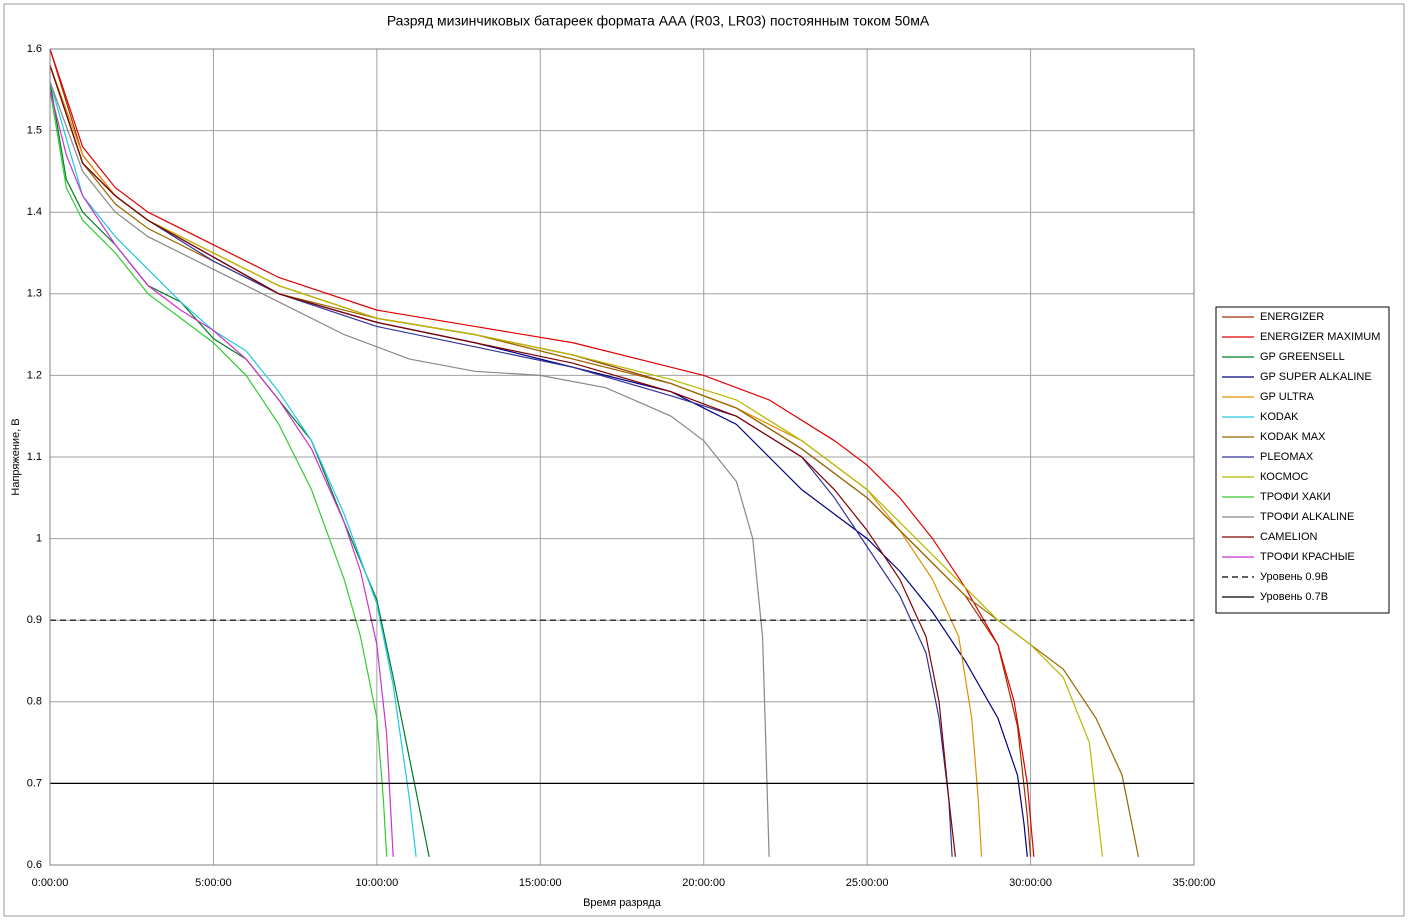 The height and width of the screenshot is (920, 1409). Describe the element at coordinates (50, 883) in the screenshot. I see `x-tick-label: 0:00:00` at that location.